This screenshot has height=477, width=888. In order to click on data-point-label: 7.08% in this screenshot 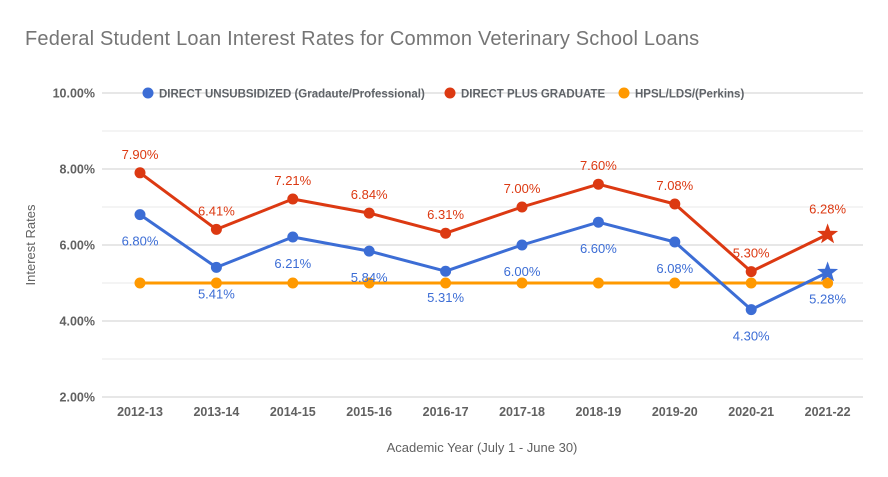, I will do `click(674, 185)`.